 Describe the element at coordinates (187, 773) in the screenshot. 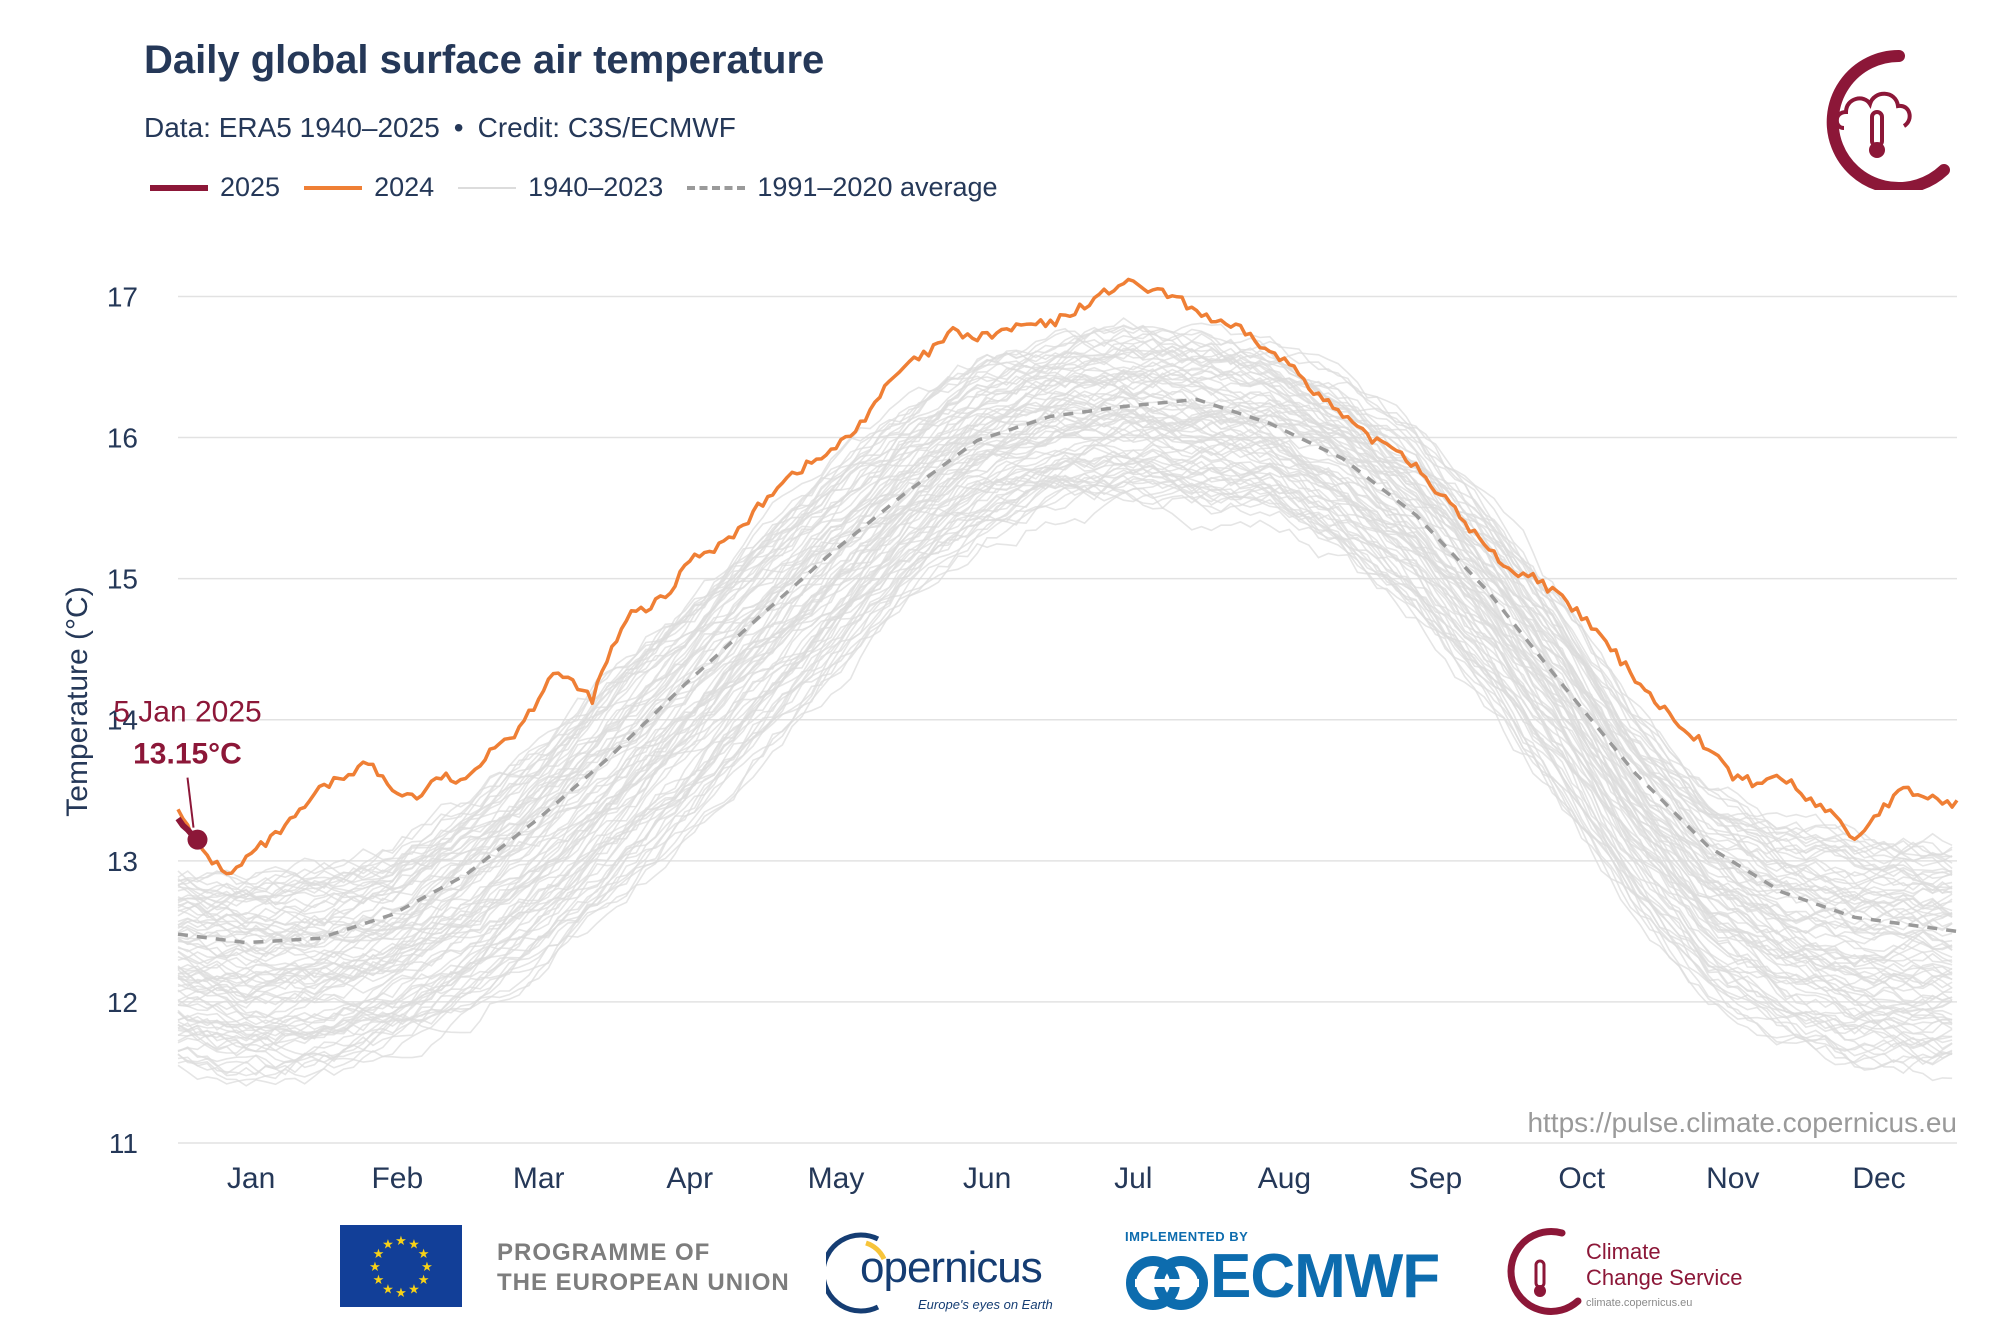

I see `annotation-layer: 5 Jan 2025 13.15°C` at that location.